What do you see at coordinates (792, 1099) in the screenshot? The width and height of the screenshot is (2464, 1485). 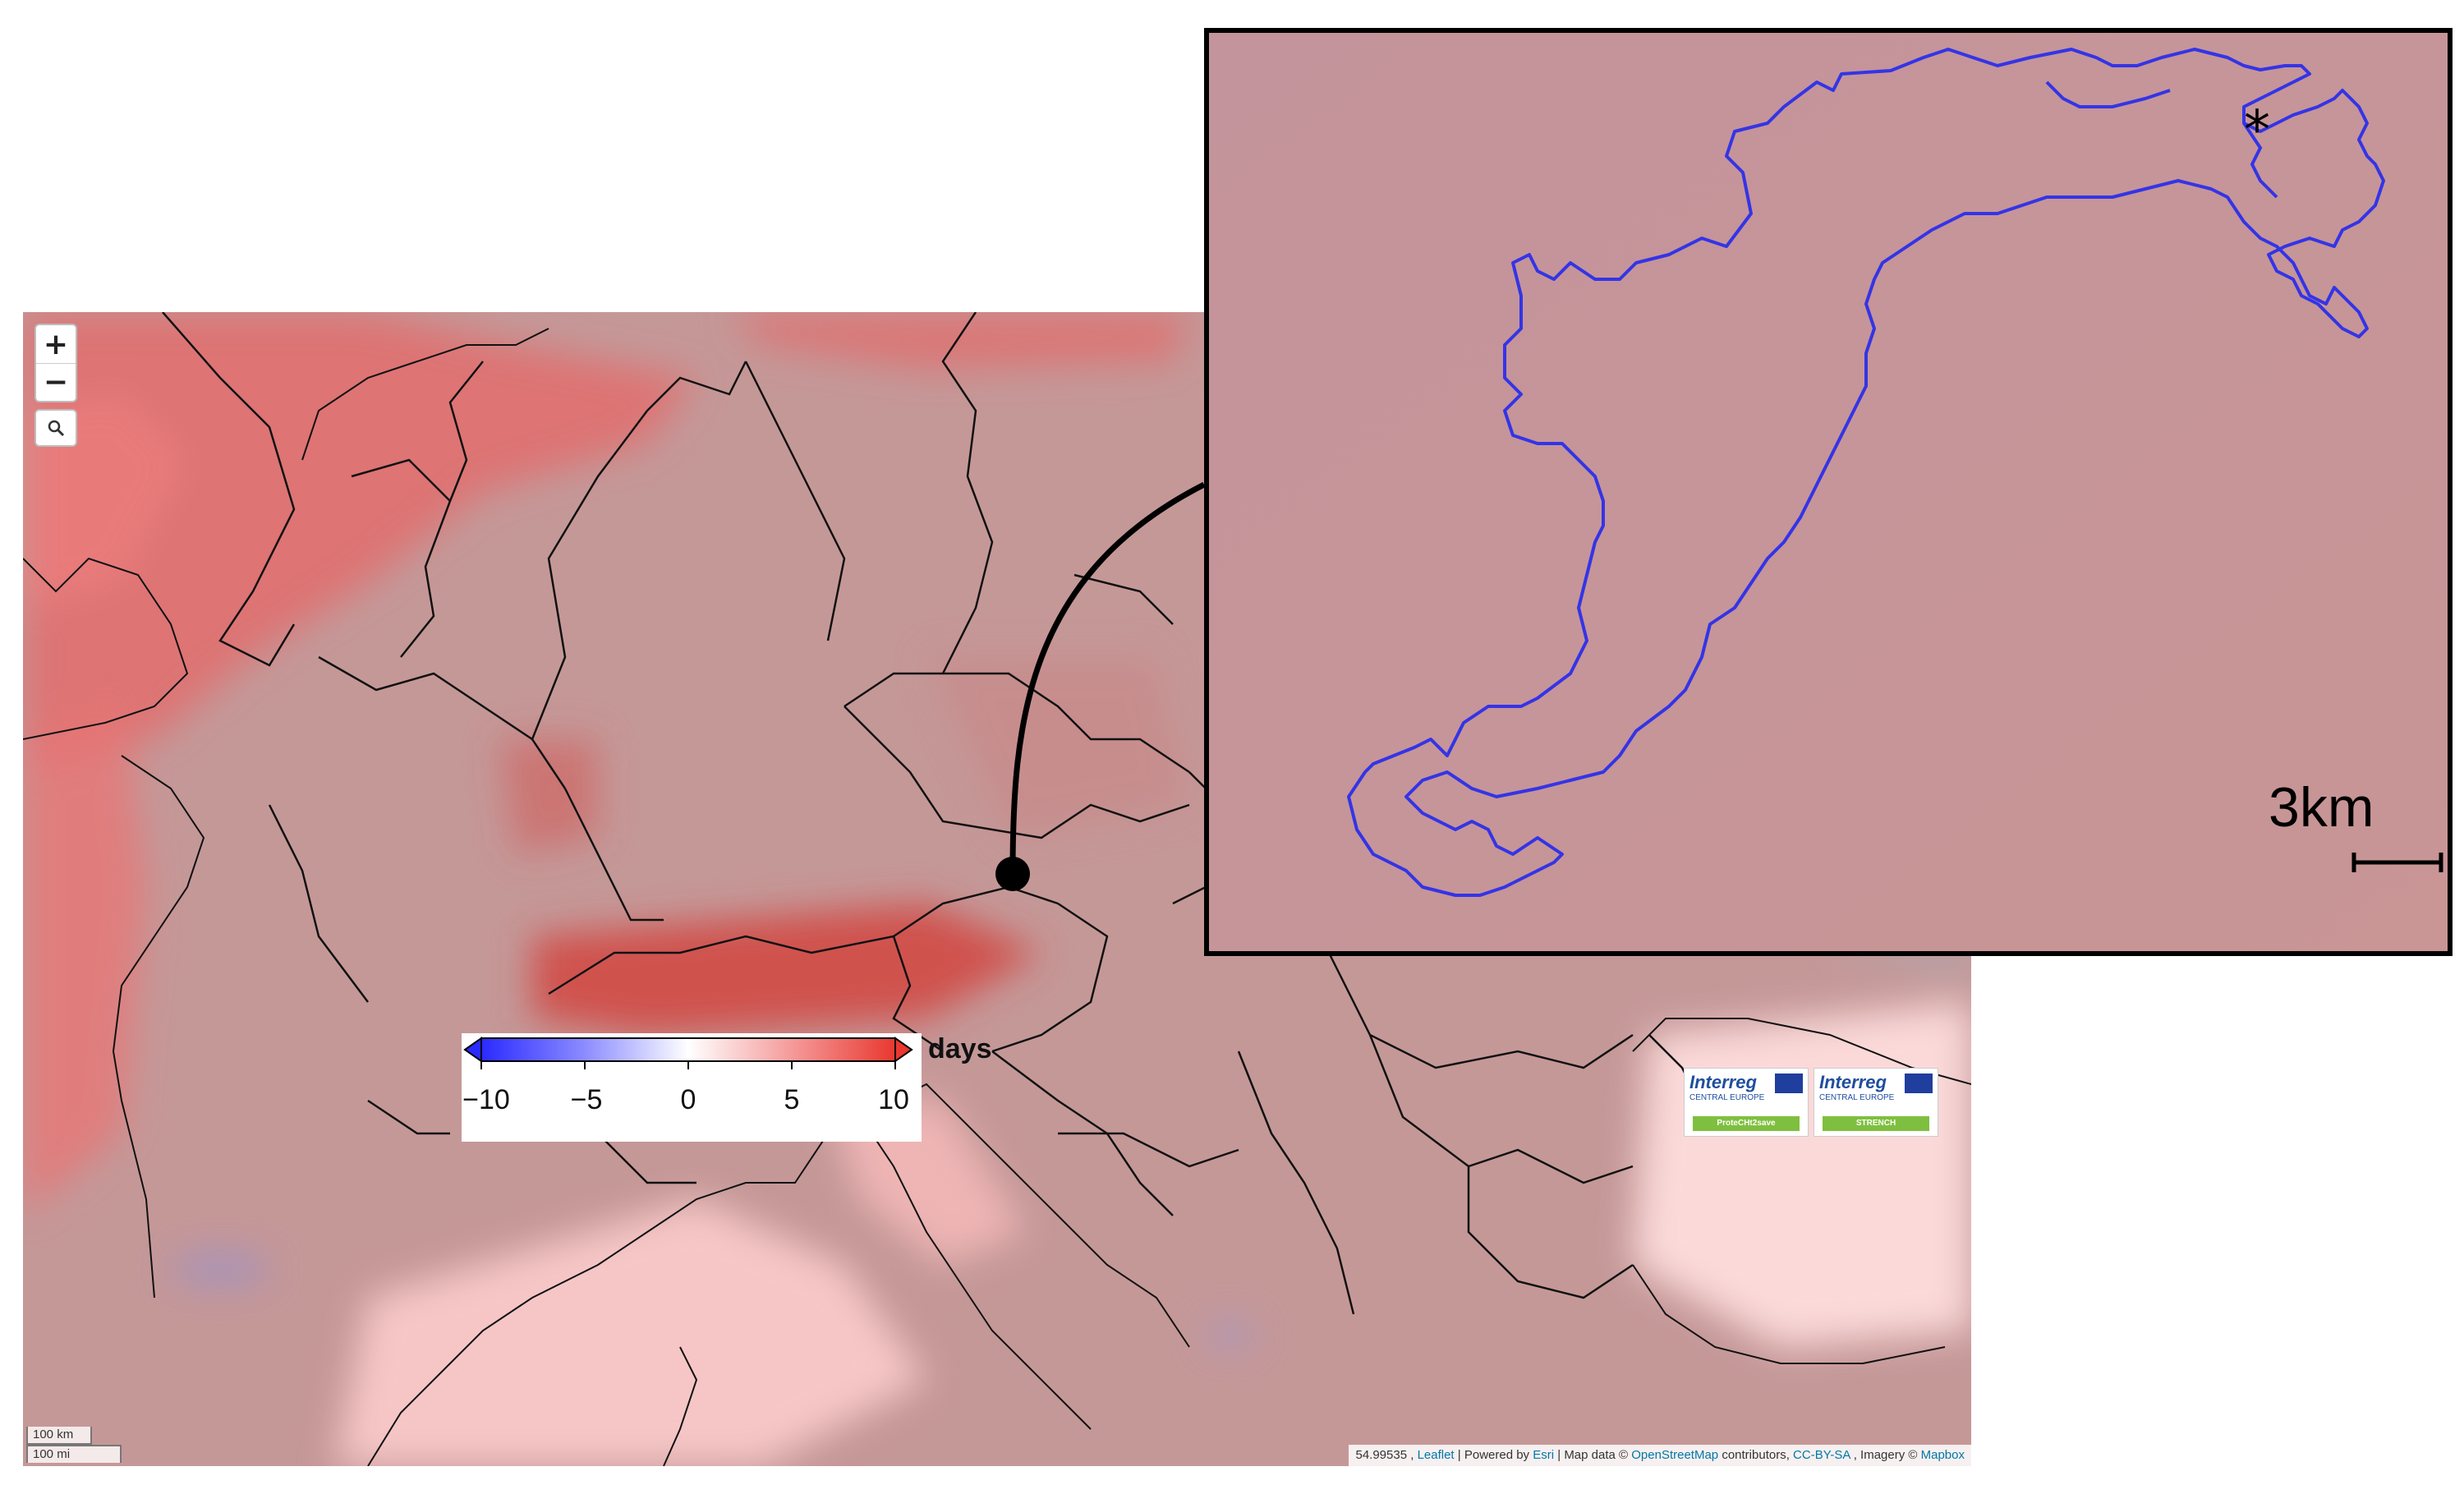 I see `legend-tick: 5` at bounding box center [792, 1099].